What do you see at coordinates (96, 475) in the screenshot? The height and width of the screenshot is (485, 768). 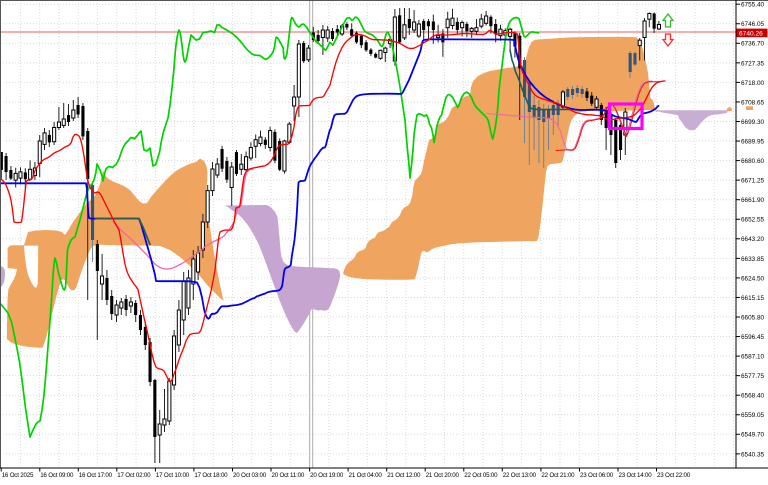 I see `svg-text: 16 Oct 17:00` at bounding box center [96, 475].